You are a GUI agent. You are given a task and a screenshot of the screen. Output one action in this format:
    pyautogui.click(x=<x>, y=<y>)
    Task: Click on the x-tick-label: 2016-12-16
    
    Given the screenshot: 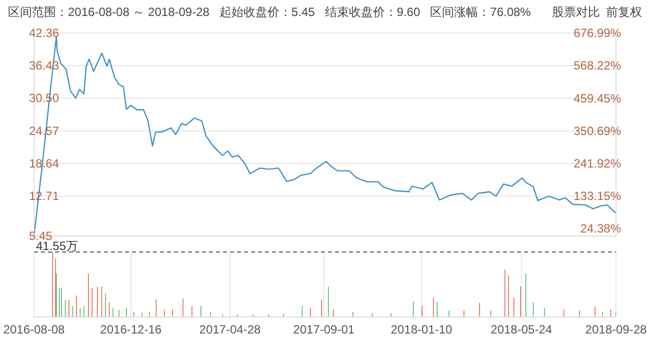 What is the action you would take?
    pyautogui.click(x=131, y=329)
    